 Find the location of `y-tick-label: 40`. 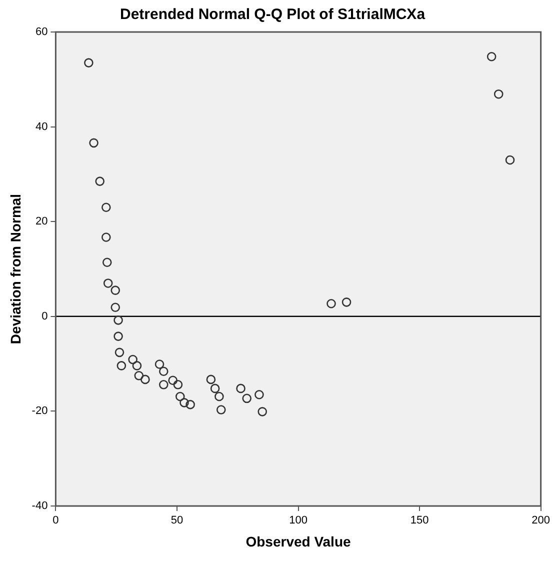

y-tick-label: 40 is located at coordinates (41, 126).